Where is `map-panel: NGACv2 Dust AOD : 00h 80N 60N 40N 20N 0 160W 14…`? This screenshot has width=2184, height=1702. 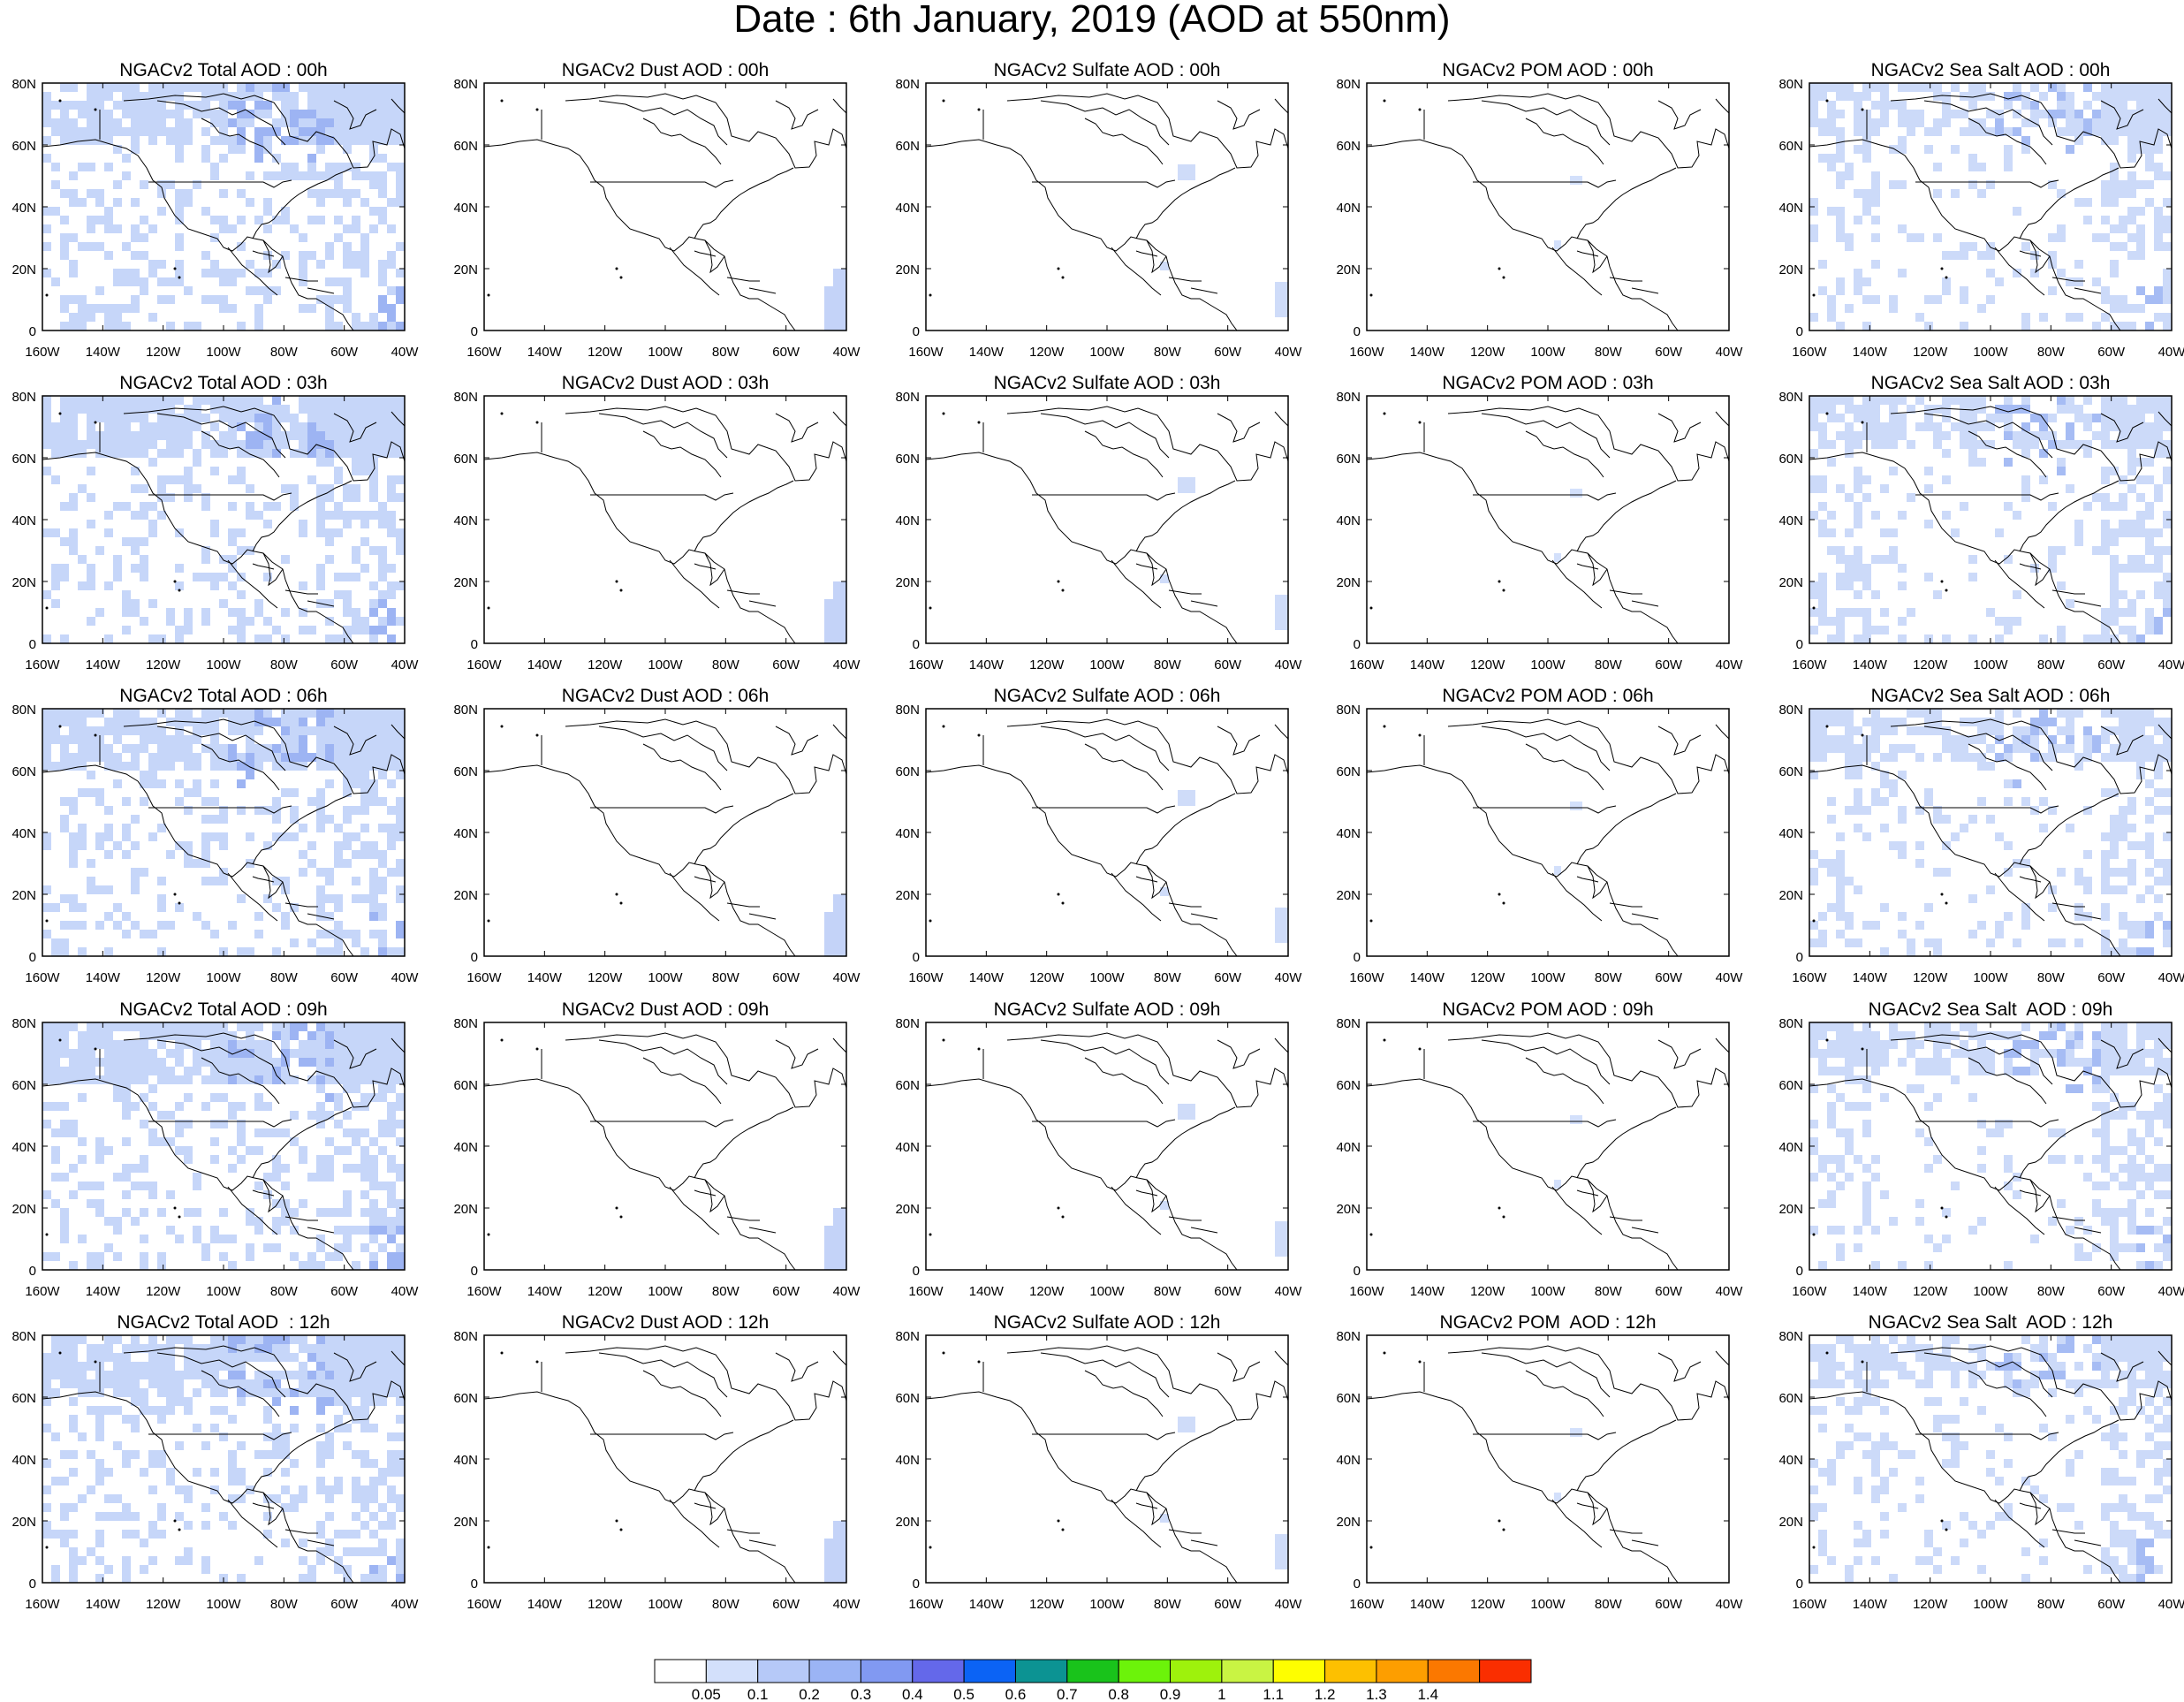 map-panel: NGACv2 Dust AOD : 00h 80N 60N 40N 20N 0 160W 14… is located at coordinates (661, 215).